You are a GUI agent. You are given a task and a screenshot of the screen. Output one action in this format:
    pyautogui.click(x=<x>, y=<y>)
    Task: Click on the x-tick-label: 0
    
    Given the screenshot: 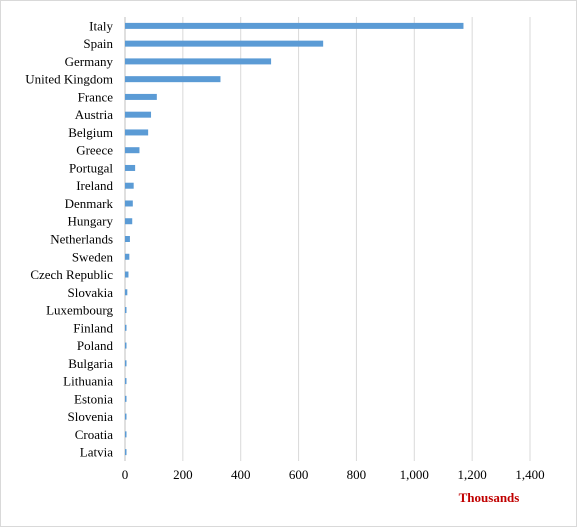 What is the action you would take?
    pyautogui.click(x=125, y=474)
    